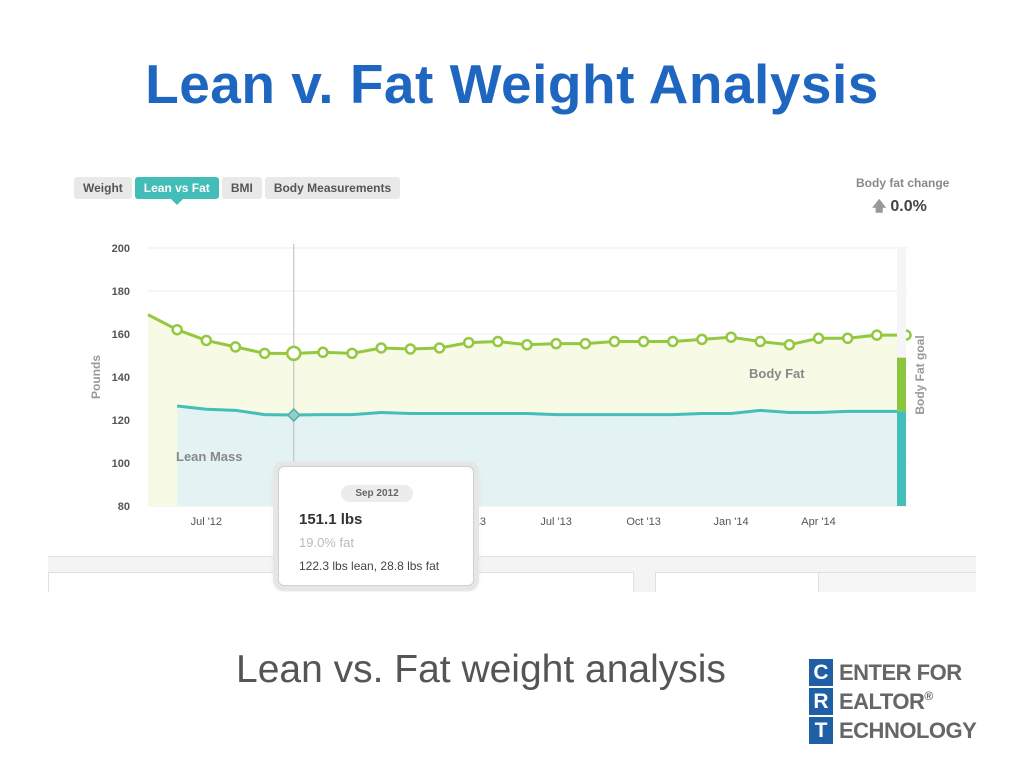  Describe the element at coordinates (903, 183) in the screenshot. I see `body-fat-change-label: Body fat change` at that location.